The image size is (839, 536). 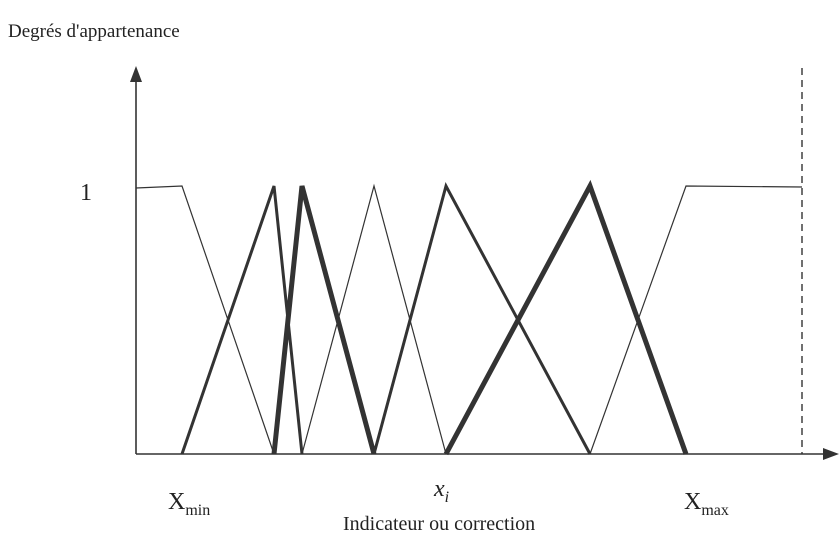 What do you see at coordinates (136, 74) in the screenshot?
I see `y-axis-arrow` at bounding box center [136, 74].